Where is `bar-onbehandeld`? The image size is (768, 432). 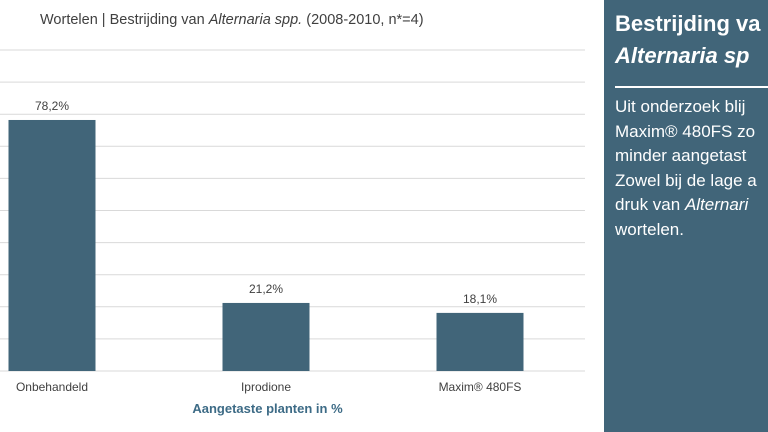
bar-onbehandeld is located at coordinates (52, 245).